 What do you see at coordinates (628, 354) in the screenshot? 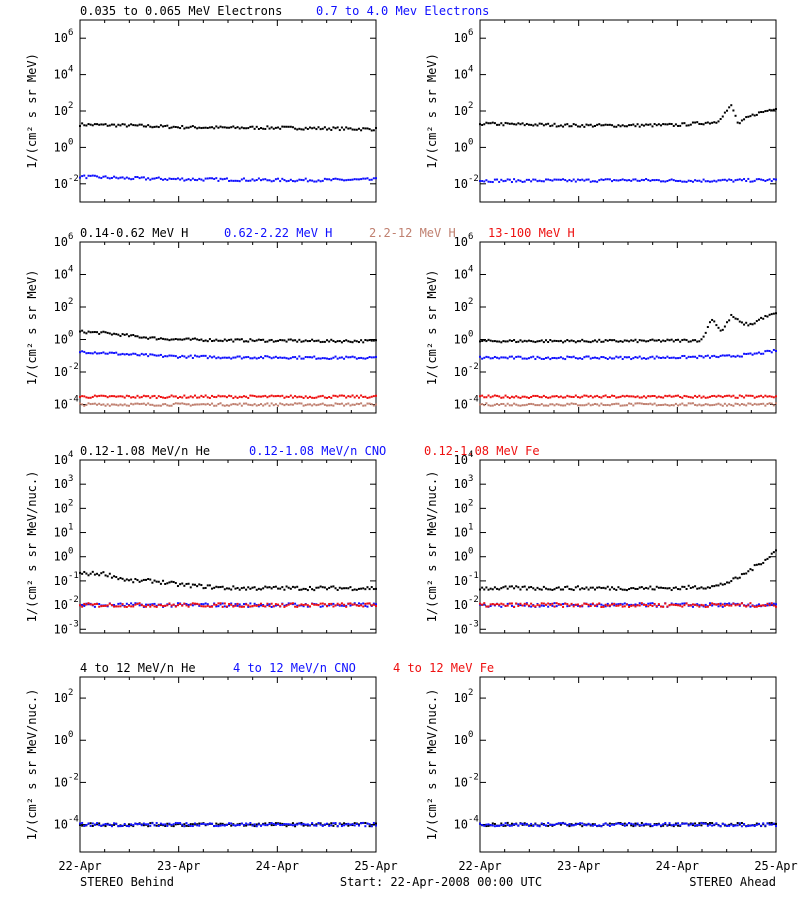
I see `series-points` at bounding box center [628, 354].